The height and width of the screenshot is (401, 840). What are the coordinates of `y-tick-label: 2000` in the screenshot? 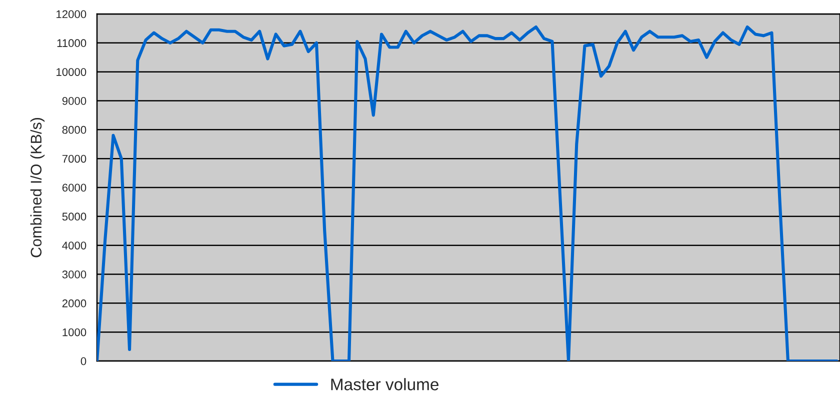 It's located at (74, 303).